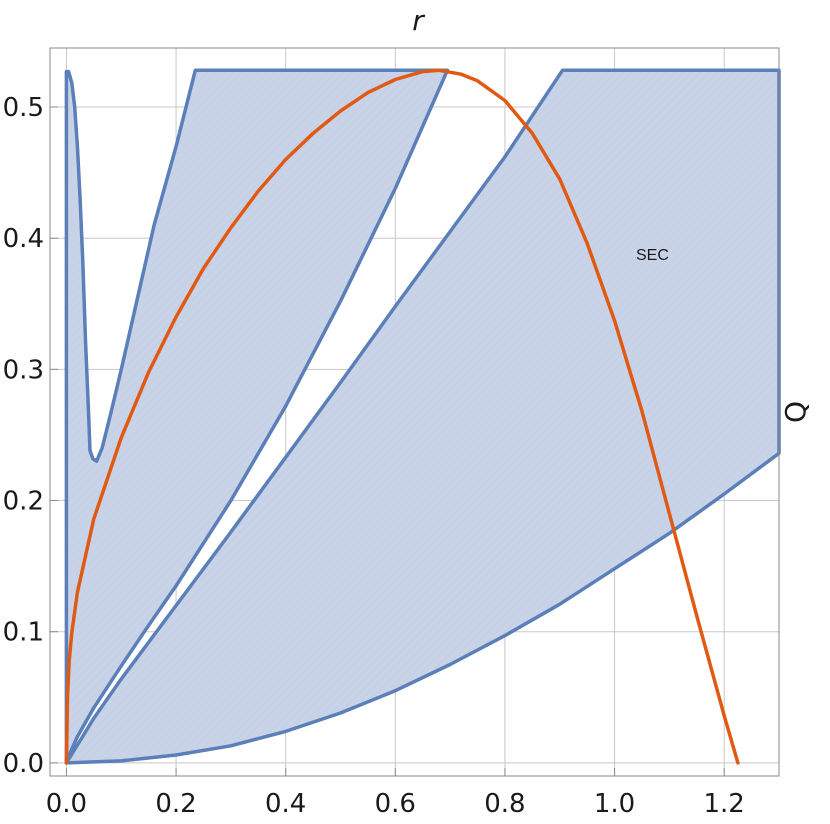 The image size is (830, 824). What do you see at coordinates (652, 255) in the screenshot?
I see `annotation-sec: SEC` at bounding box center [652, 255].